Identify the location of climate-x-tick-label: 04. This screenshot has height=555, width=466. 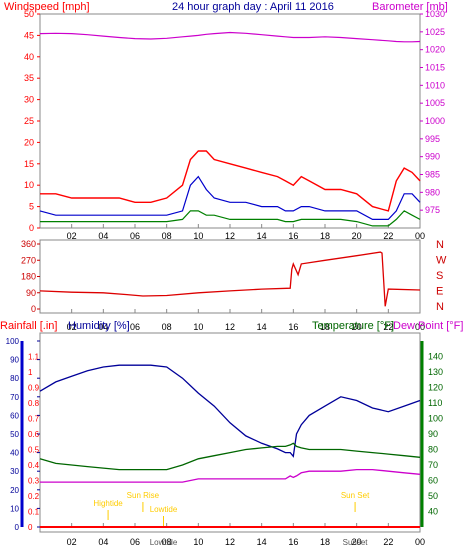
(103, 542).